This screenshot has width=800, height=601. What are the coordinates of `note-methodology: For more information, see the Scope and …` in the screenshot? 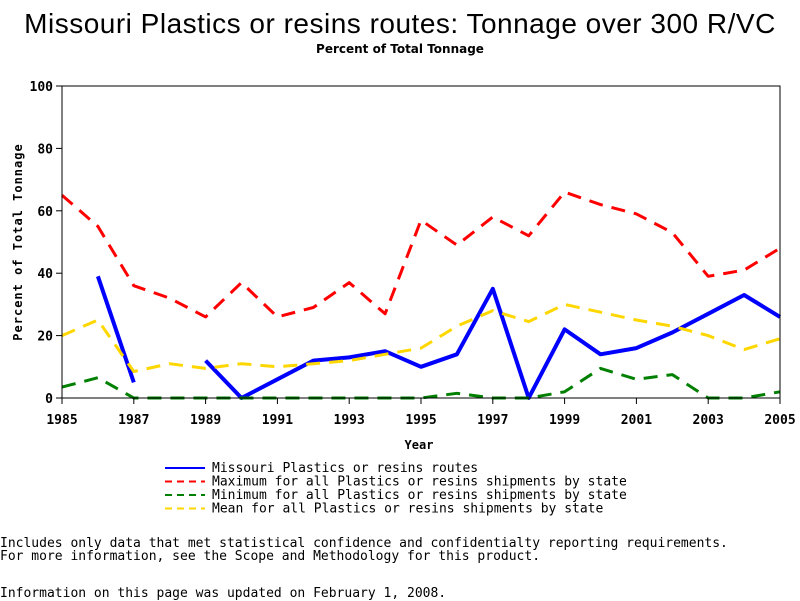 It's located at (270, 556).